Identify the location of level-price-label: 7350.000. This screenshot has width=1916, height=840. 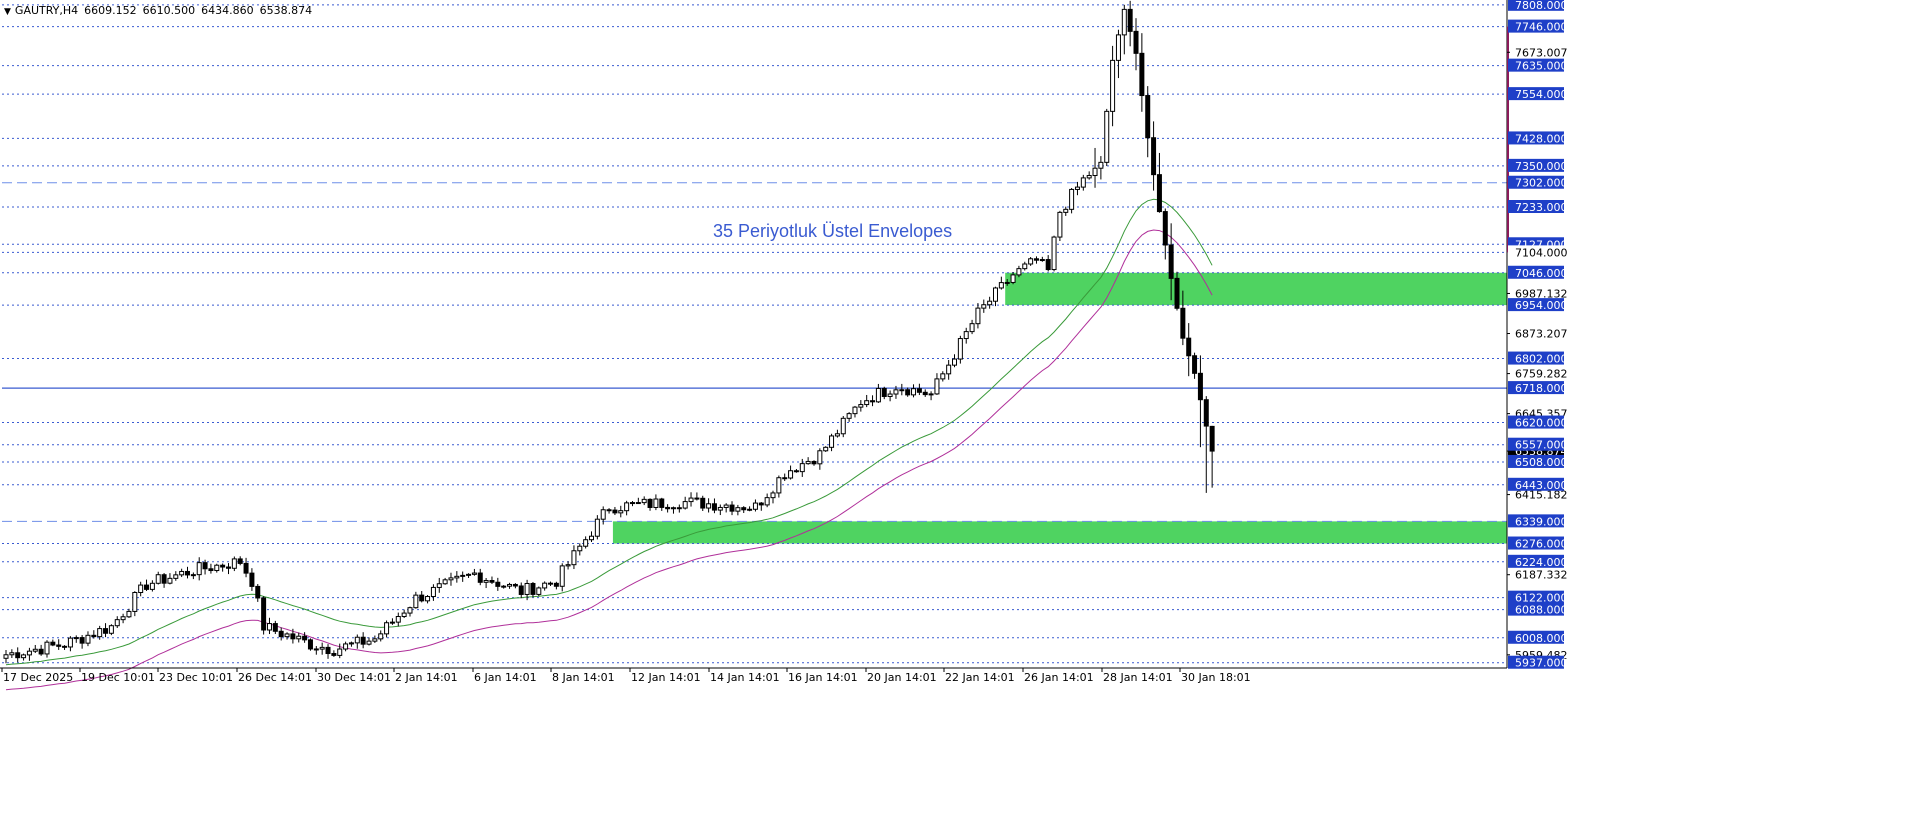
(1541, 166).